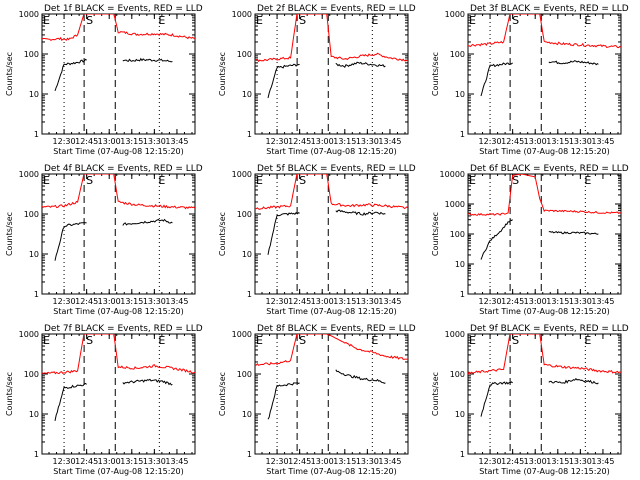  What do you see at coordinates (336, 169) in the screenshot?
I see `chart-title: Det 5f BLACK = Events, RED = LLD` at bounding box center [336, 169].